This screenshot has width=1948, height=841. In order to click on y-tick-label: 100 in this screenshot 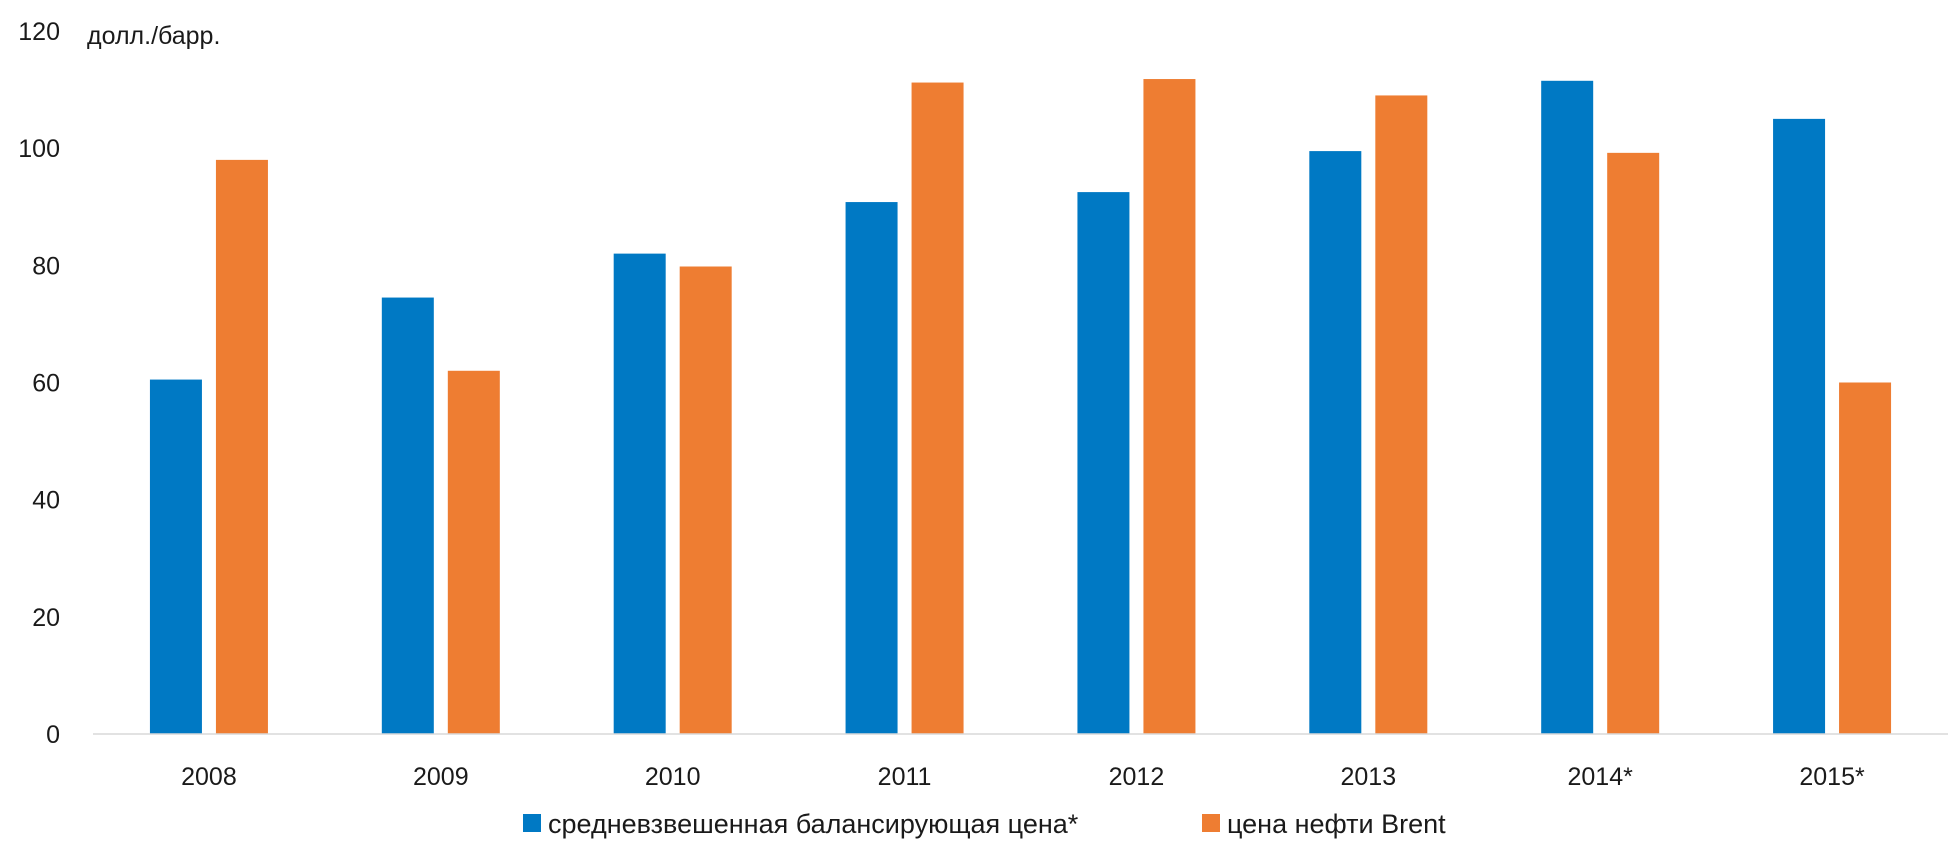, I will do `click(39, 149)`.